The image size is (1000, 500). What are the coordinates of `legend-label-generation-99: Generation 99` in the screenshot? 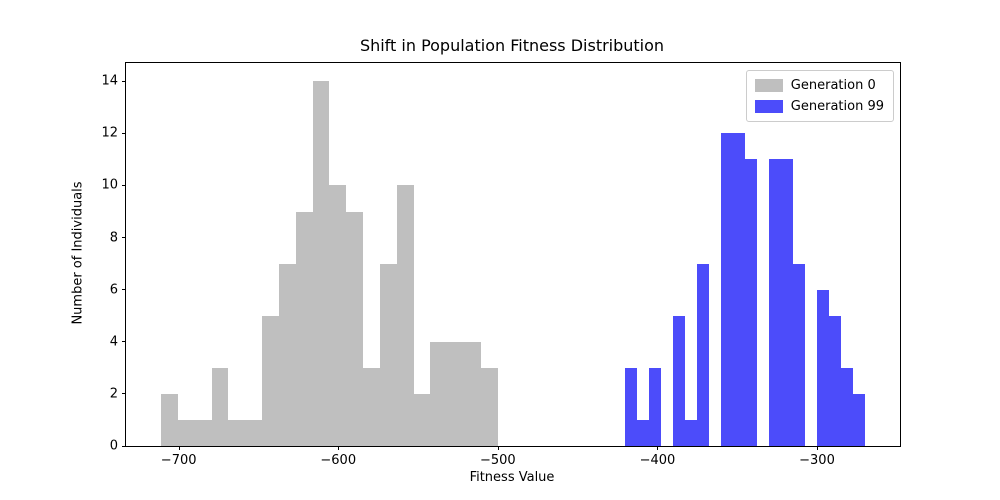 It's located at (837, 106).